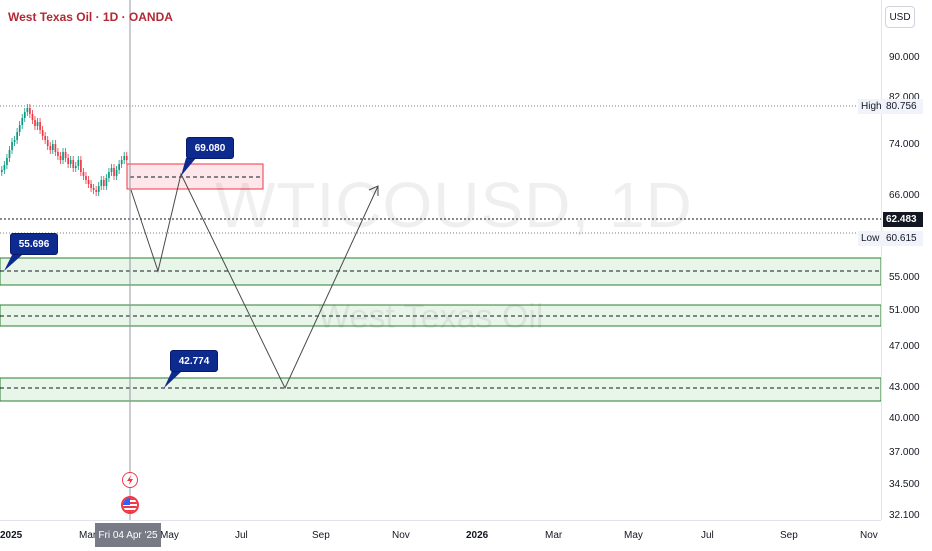  Describe the element at coordinates (903, 219) in the screenshot. I see `current-price-tag: 62.483` at that location.